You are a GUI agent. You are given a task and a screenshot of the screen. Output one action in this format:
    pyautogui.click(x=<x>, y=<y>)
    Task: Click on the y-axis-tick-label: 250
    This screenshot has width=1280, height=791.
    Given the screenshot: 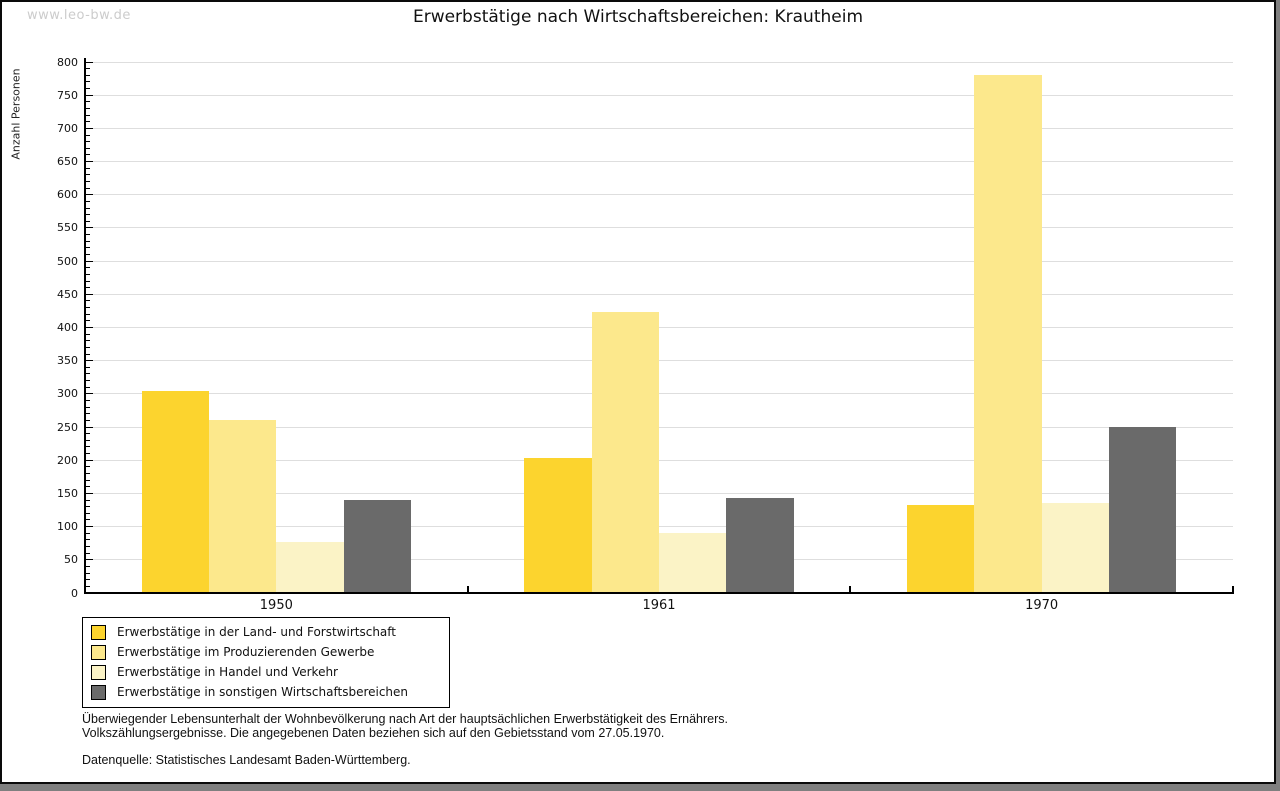 What is the action you would take?
    pyautogui.click(x=67, y=427)
    